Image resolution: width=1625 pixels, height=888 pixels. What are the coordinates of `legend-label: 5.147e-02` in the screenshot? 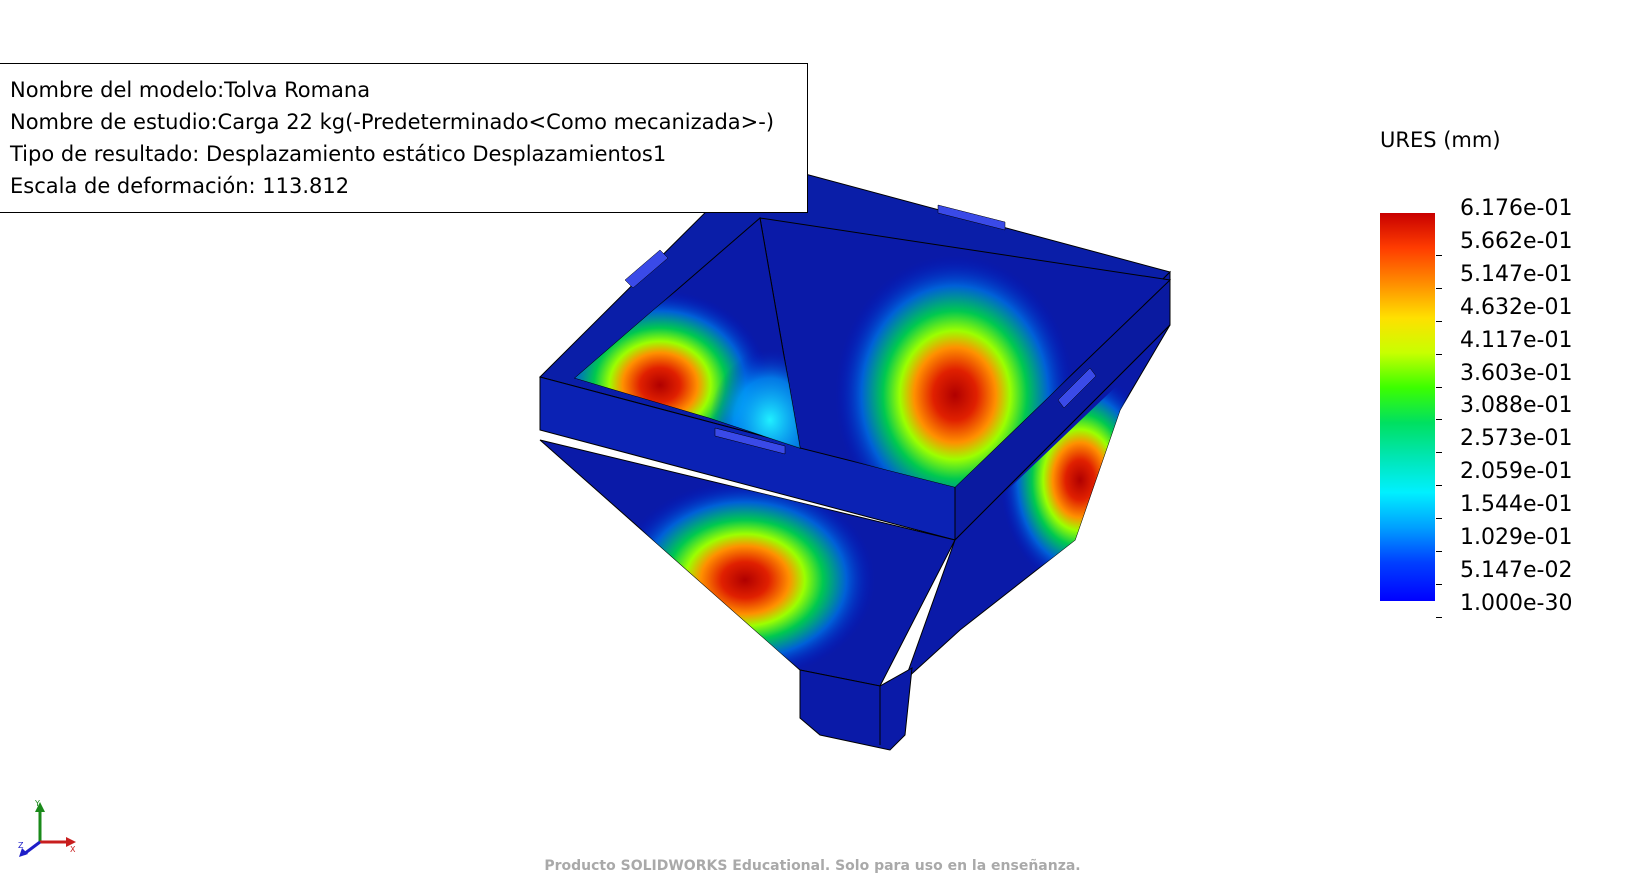 It's located at (1516, 570).